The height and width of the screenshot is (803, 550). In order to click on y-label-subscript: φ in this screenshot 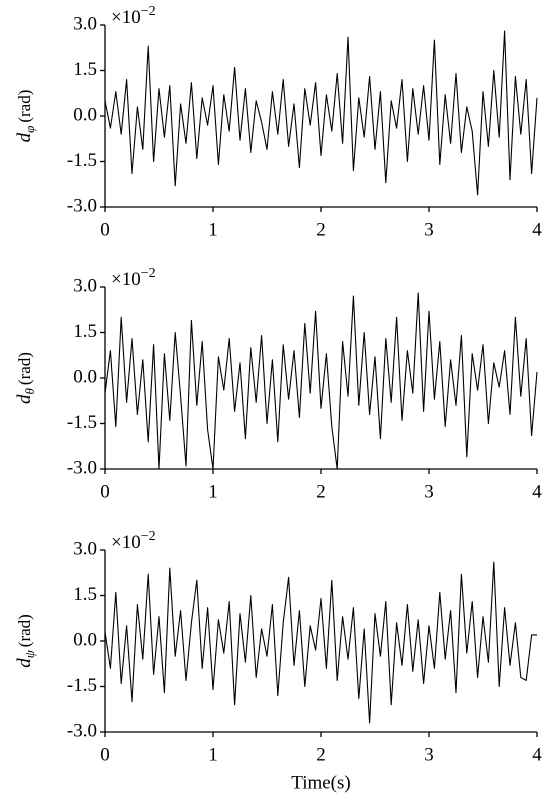, I will do `click(29, 129)`.